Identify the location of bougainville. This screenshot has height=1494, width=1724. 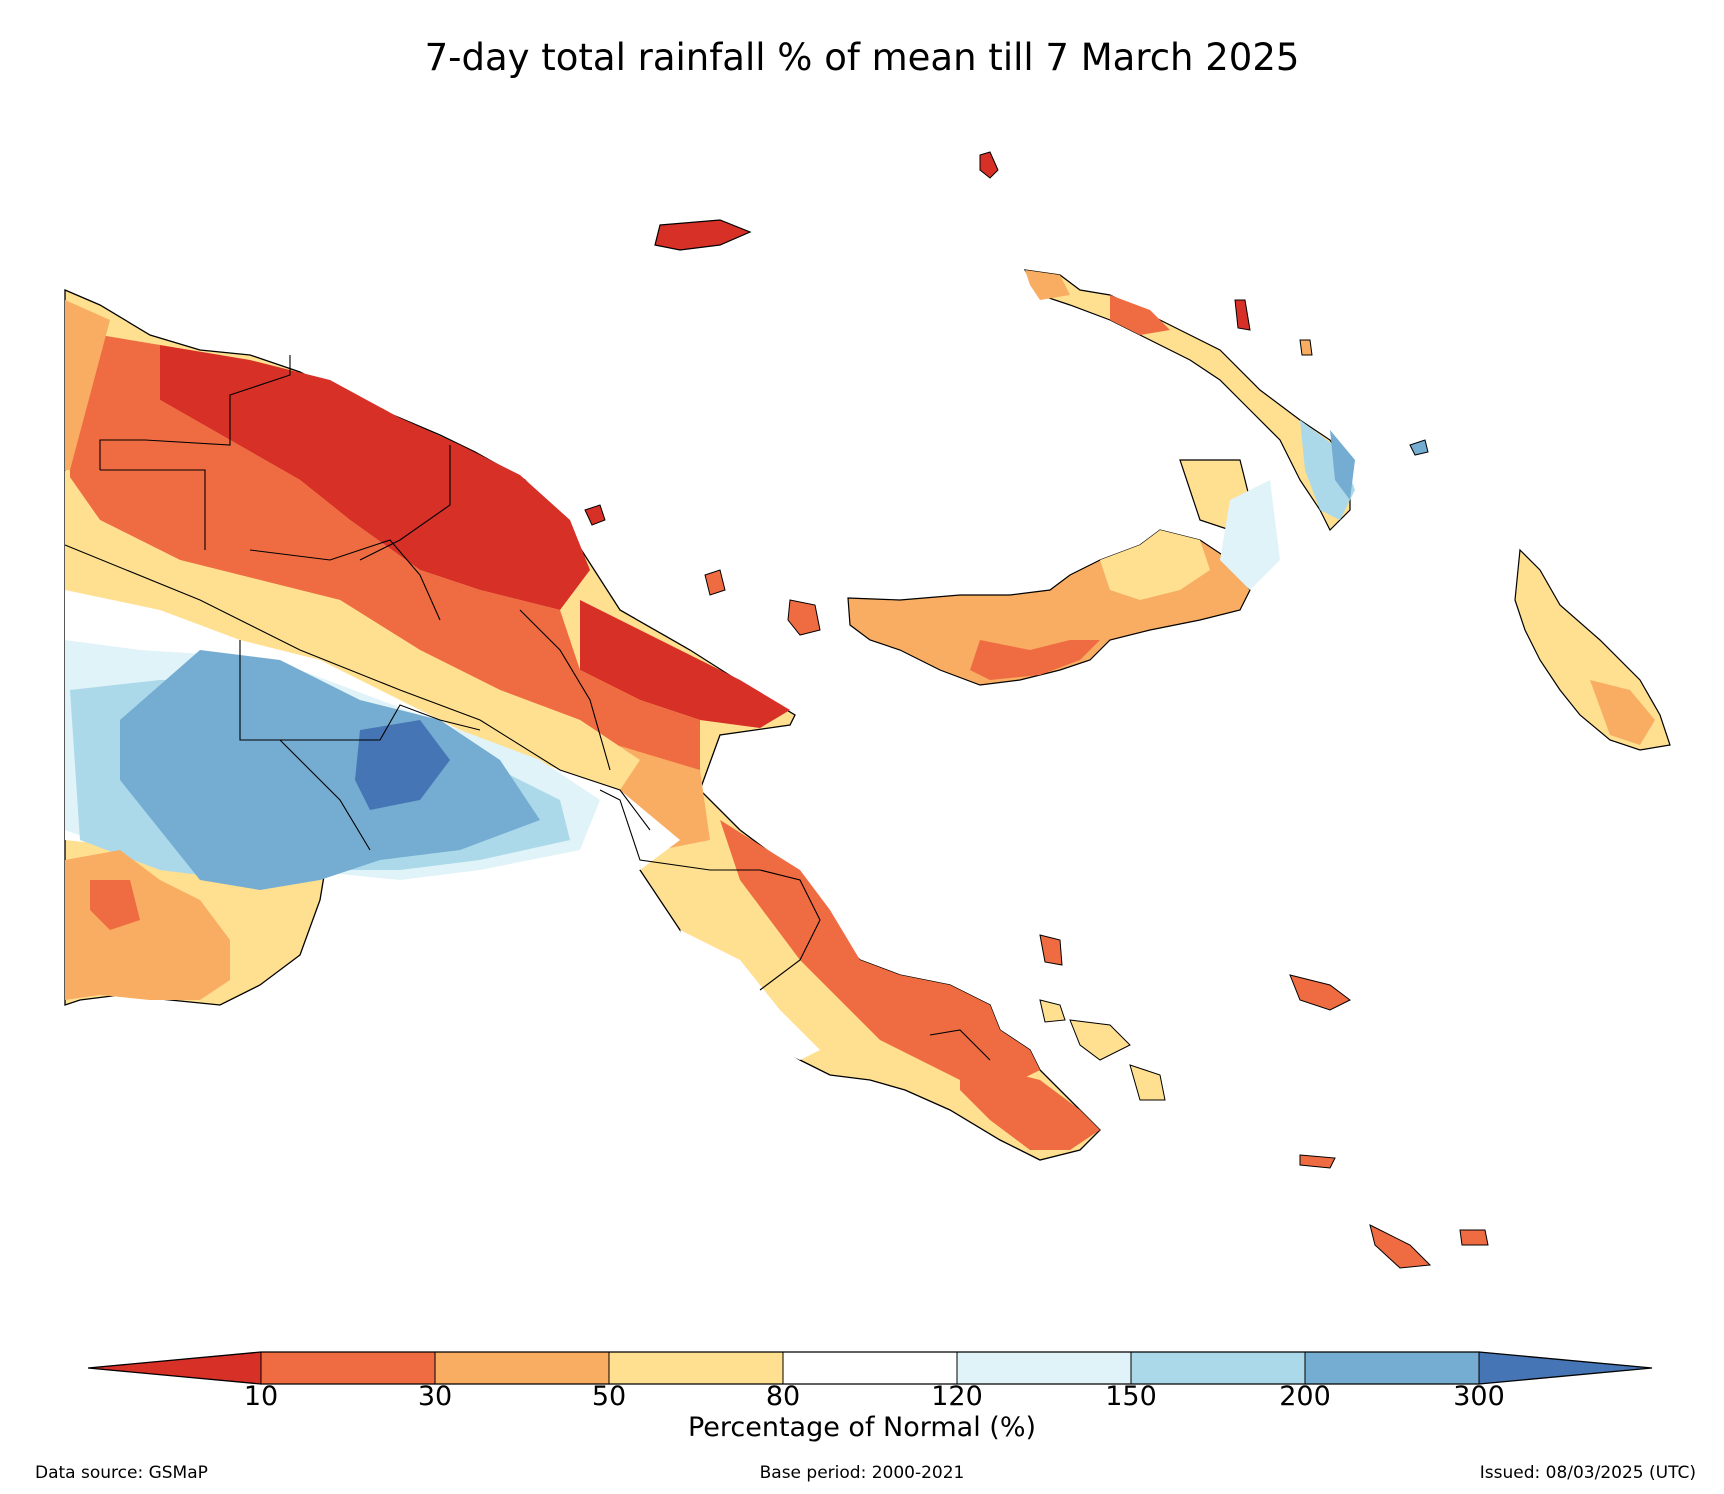
(1592, 649).